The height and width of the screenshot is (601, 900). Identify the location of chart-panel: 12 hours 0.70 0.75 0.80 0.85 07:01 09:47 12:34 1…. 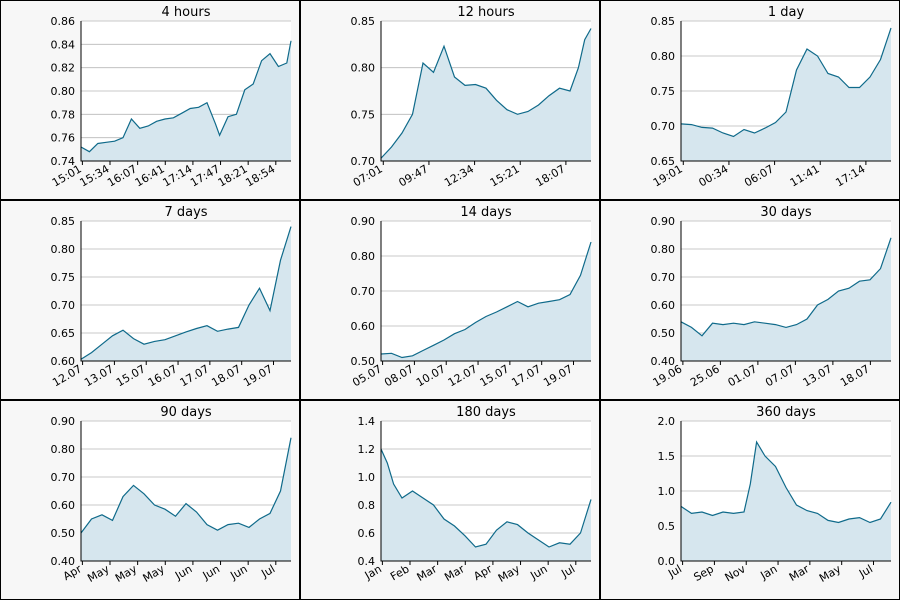
(450, 100).